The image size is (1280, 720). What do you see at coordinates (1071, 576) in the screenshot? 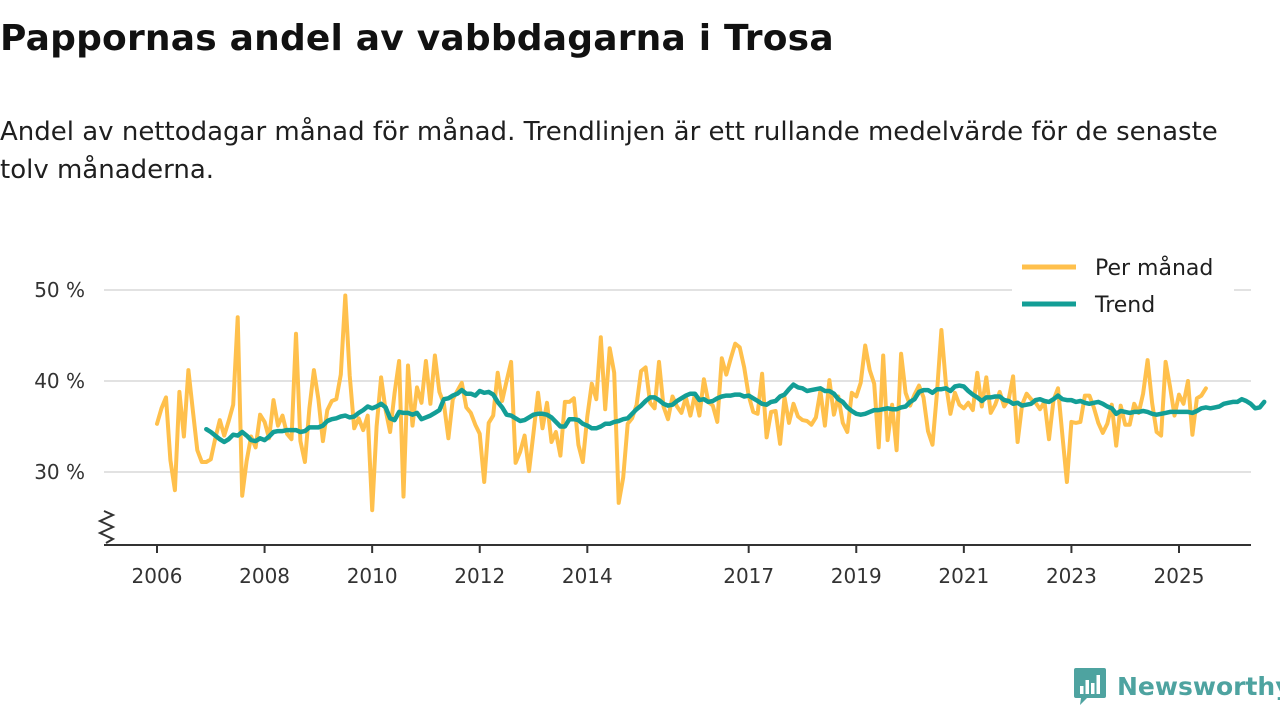
I see `x-tick-label: 2023` at bounding box center [1071, 576].